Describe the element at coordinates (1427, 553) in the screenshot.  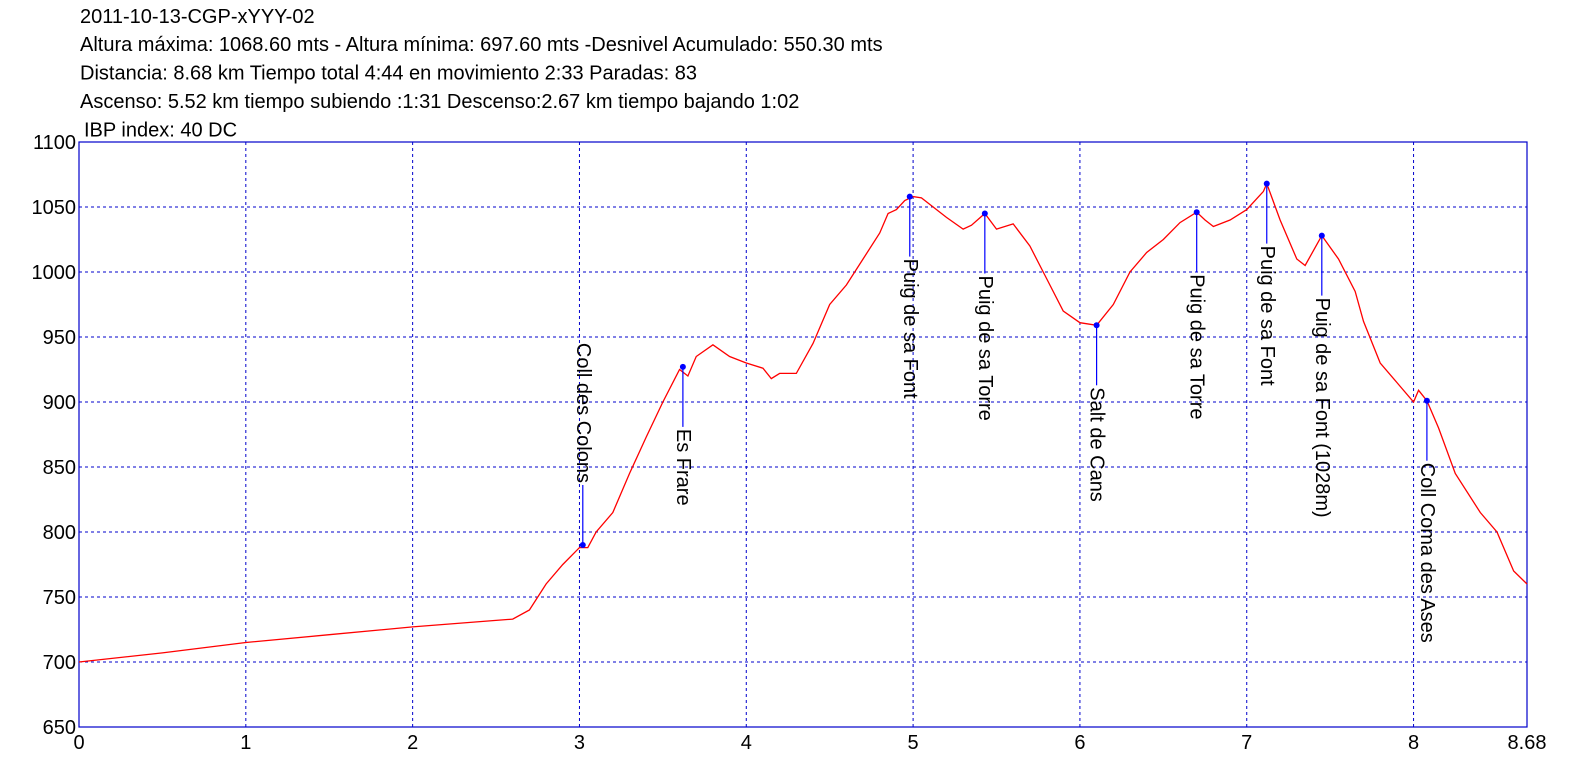
I see `waypoint-label: Coll Coma des Ases` at that location.